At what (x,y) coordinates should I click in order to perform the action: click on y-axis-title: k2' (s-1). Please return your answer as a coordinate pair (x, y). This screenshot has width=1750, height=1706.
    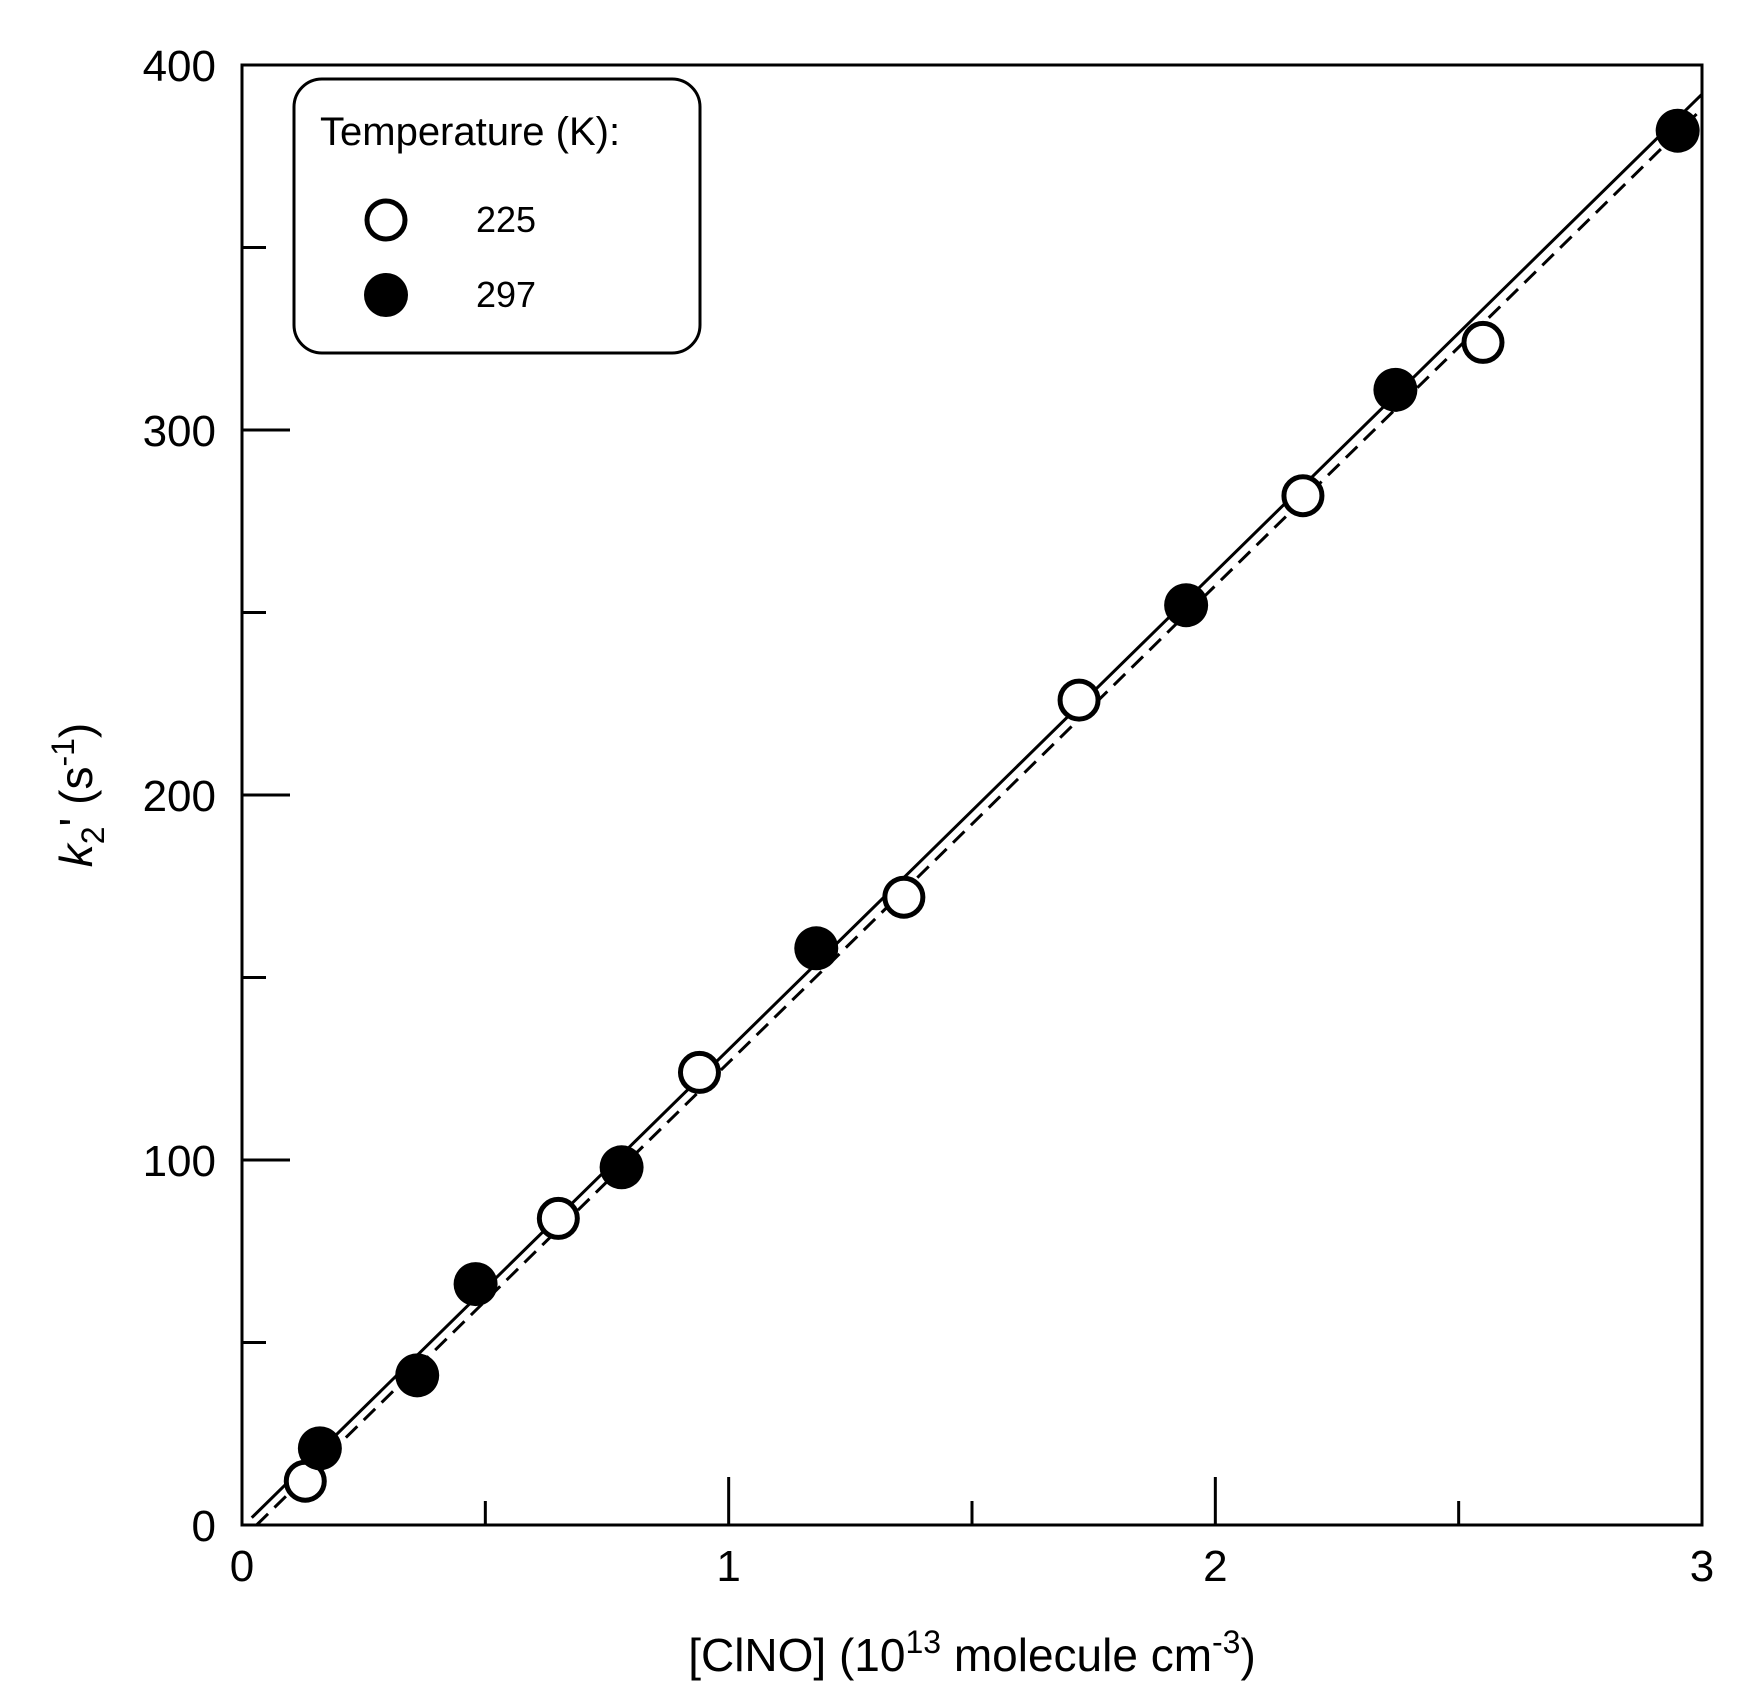
    Looking at the image, I should click on (78, 795).